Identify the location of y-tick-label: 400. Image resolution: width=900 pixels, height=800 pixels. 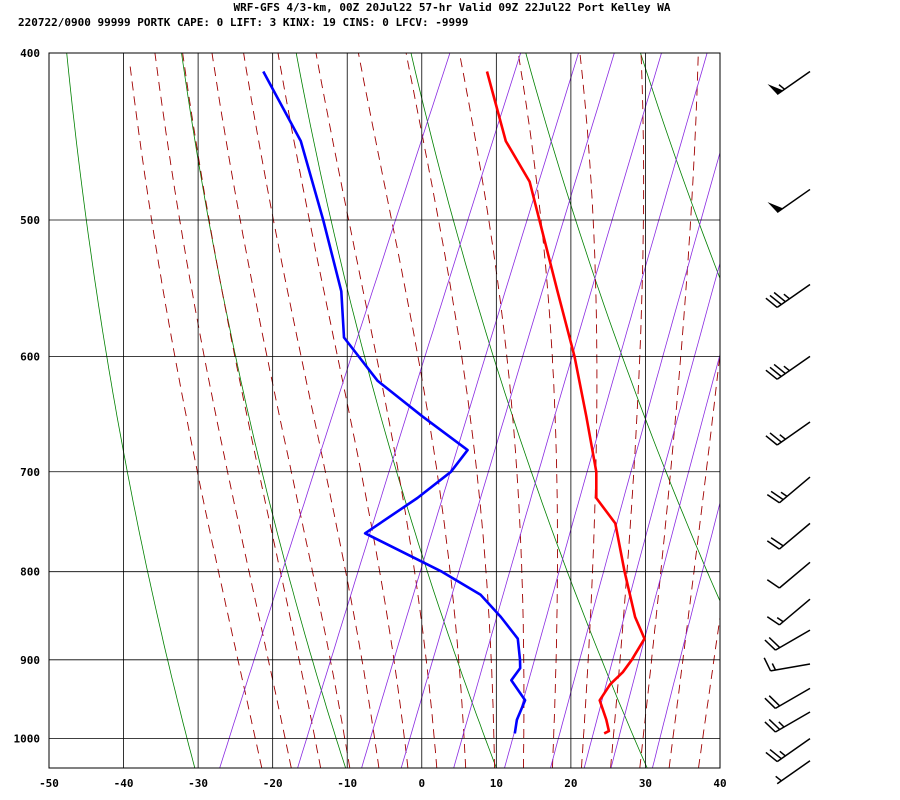
(30, 53).